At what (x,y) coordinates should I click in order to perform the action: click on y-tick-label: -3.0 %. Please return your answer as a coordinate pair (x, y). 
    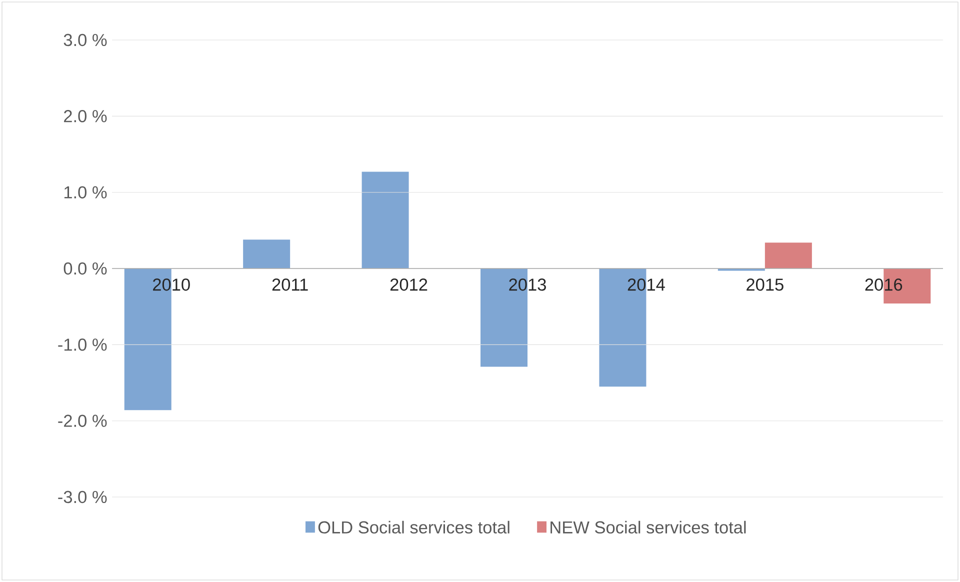
    Looking at the image, I should click on (82, 497).